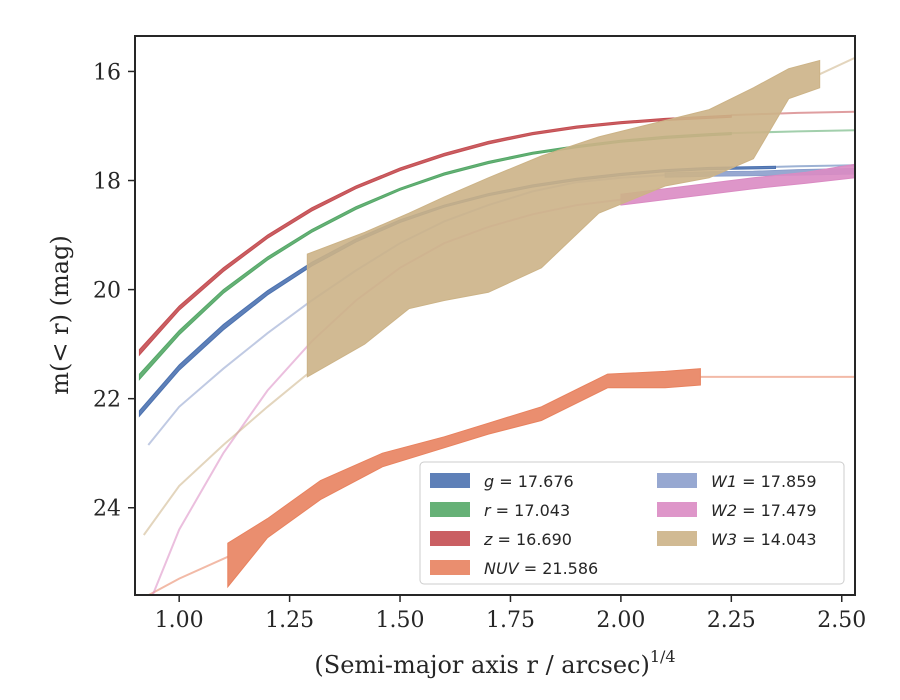 The image size is (900, 700). I want to click on legend-label-r: r = 17.043, so click(527, 510).